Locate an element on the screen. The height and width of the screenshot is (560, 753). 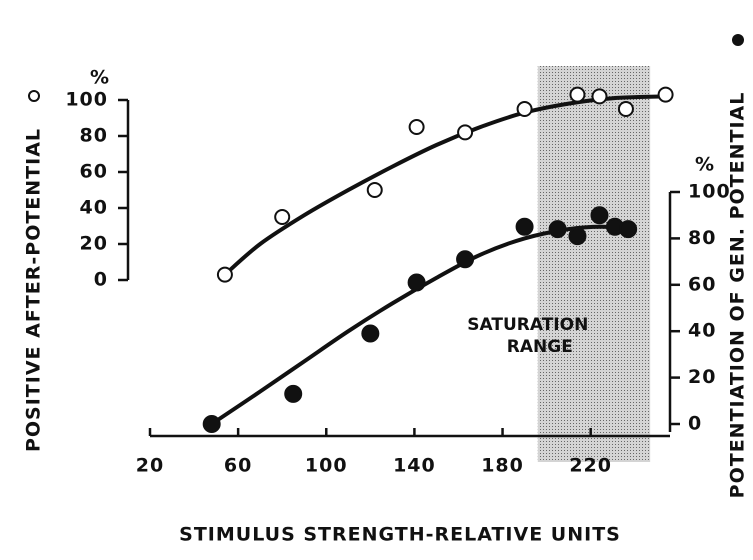
y-unit: % is located at coordinates (100, 78).